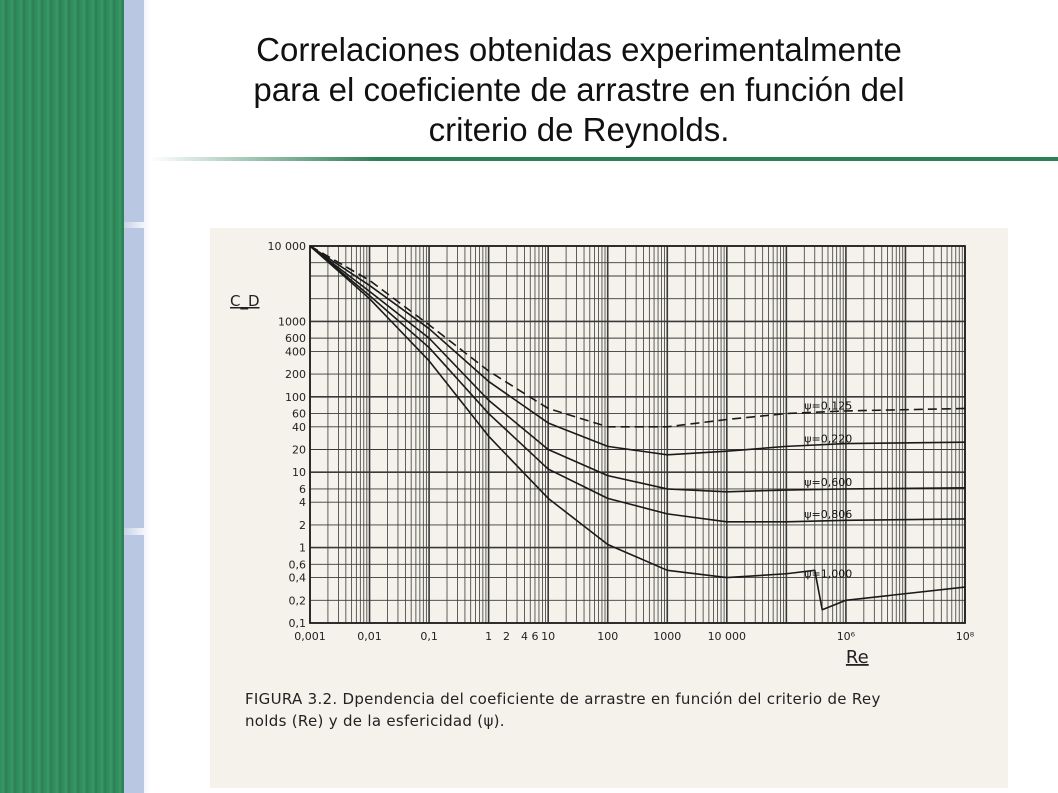  Describe the element at coordinates (295, 338) in the screenshot. I see `y-tick-label: 600` at that location.